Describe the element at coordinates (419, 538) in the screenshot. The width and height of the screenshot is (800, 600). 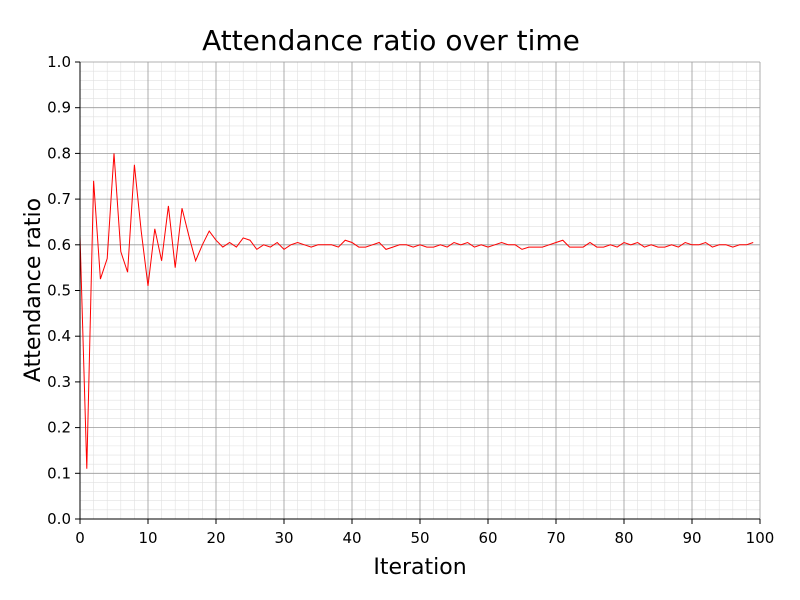
I see `x-tick-label: 50` at that location.